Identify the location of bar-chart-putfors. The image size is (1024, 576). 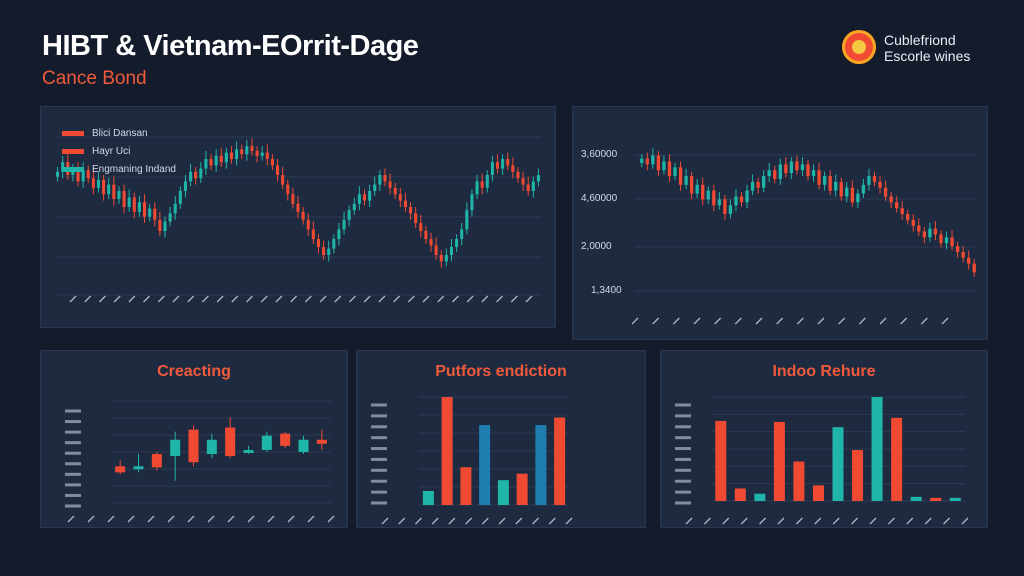
(472, 460).